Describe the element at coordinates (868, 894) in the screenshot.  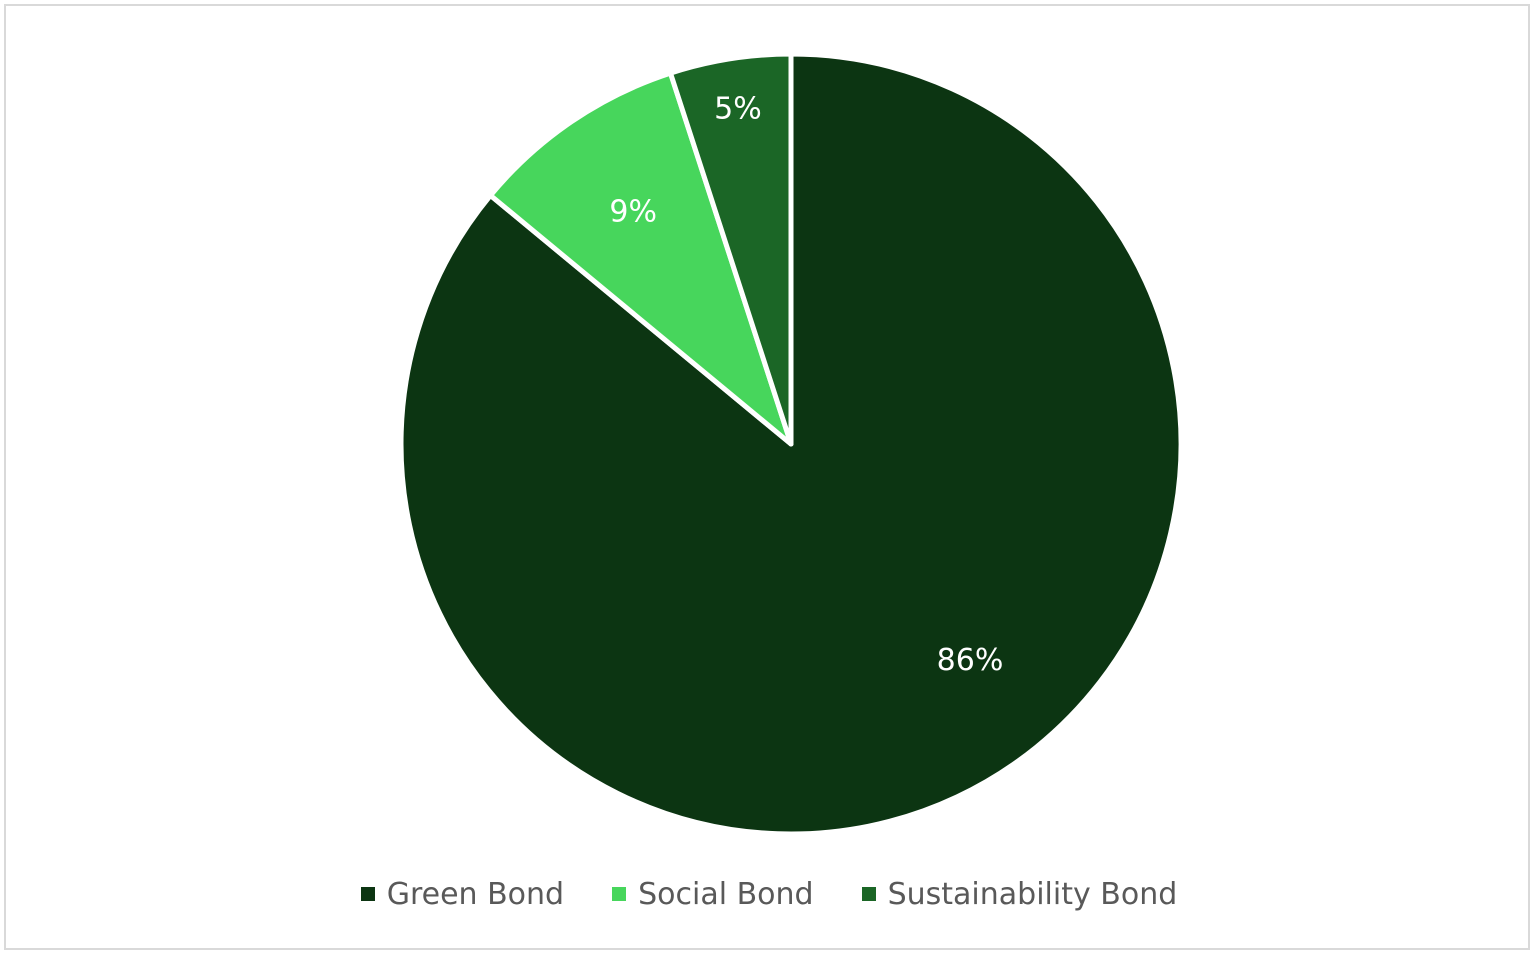
I see `legend-swatch-sustainability-bond` at that location.